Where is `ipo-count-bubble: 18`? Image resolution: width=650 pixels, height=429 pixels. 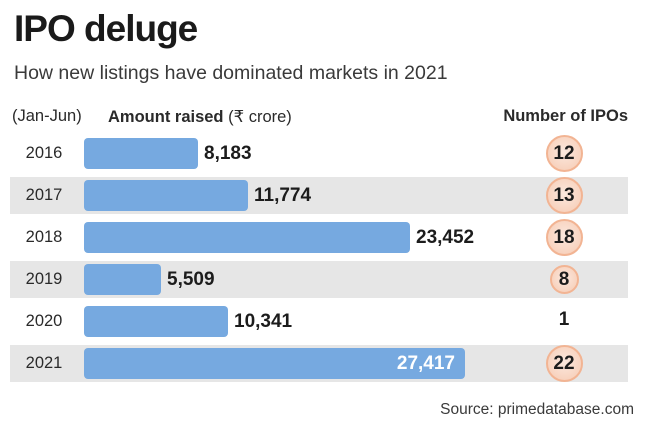 ipo-count-bubble: 18 is located at coordinates (564, 237).